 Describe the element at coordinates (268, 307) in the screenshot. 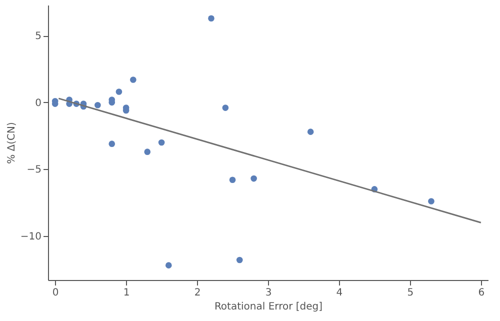

I see `x-axis-title: Rotational Error [deg]` at that location.